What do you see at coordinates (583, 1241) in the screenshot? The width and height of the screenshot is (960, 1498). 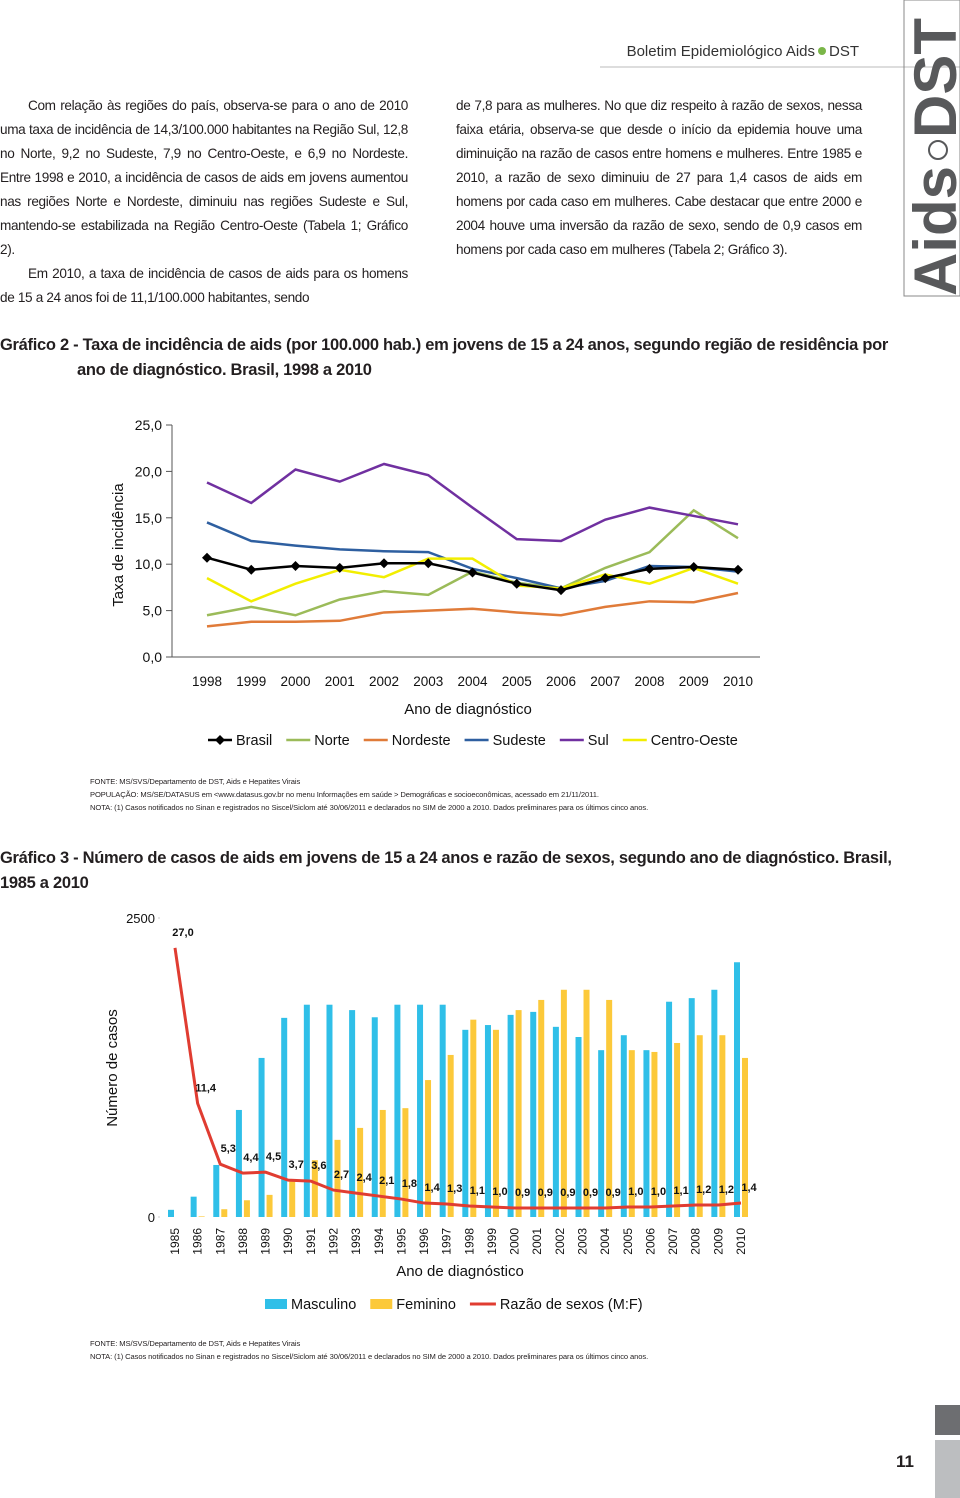 I see `x-tick-label: 2003` at bounding box center [583, 1241].